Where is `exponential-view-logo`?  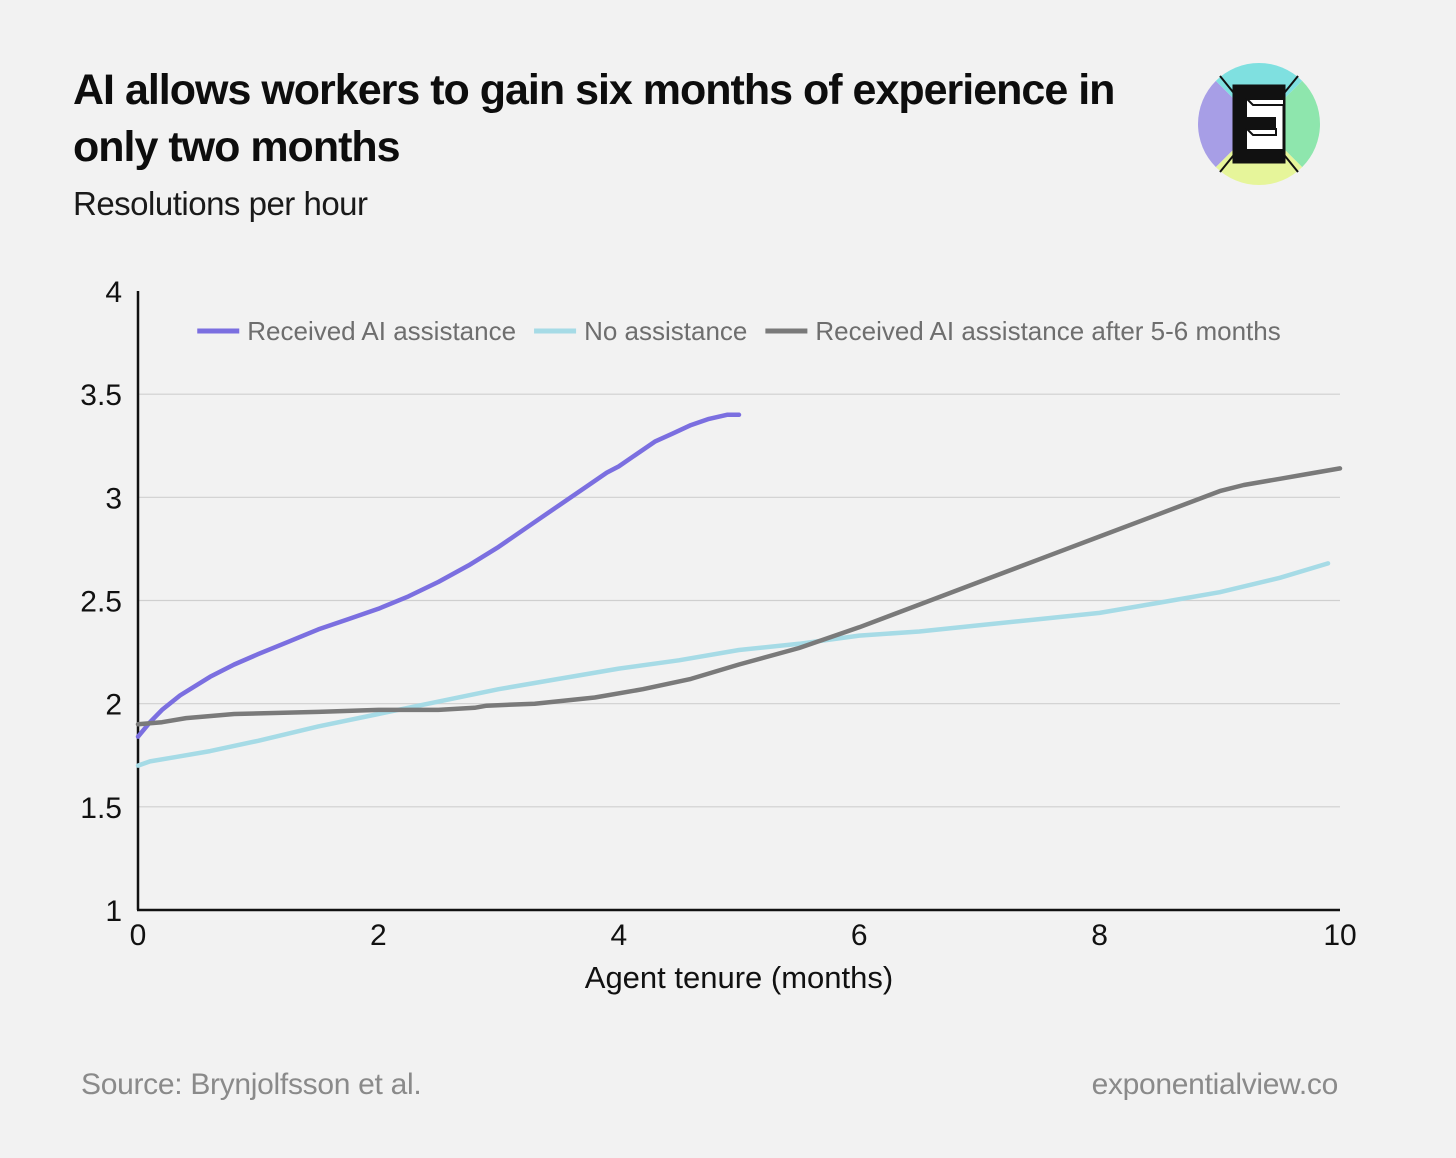
exponential-view-logo is located at coordinates (1259, 124).